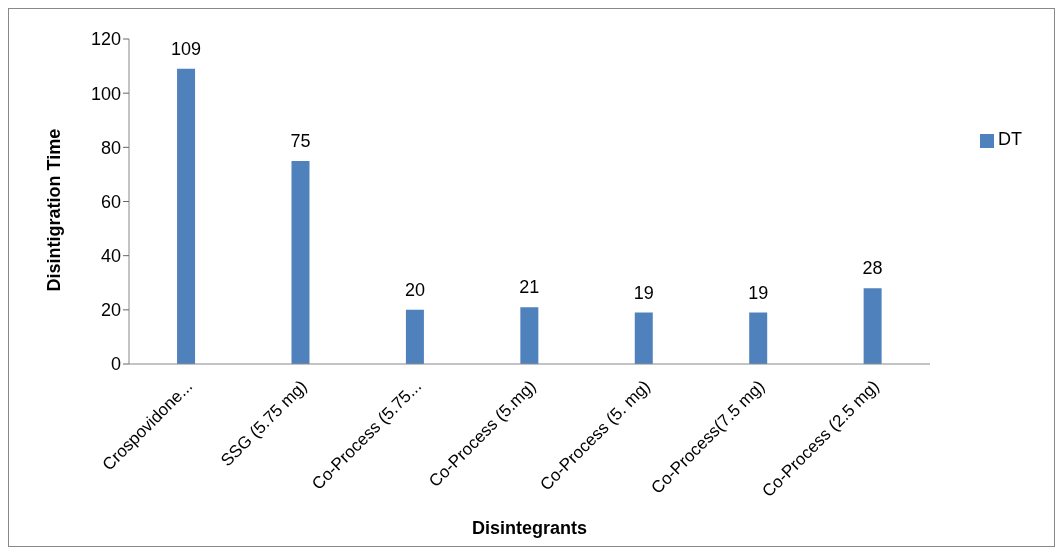 Image resolution: width=1063 pixels, height=553 pixels. What do you see at coordinates (110, 310) in the screenshot?
I see `y-tick-label: 20` at bounding box center [110, 310].